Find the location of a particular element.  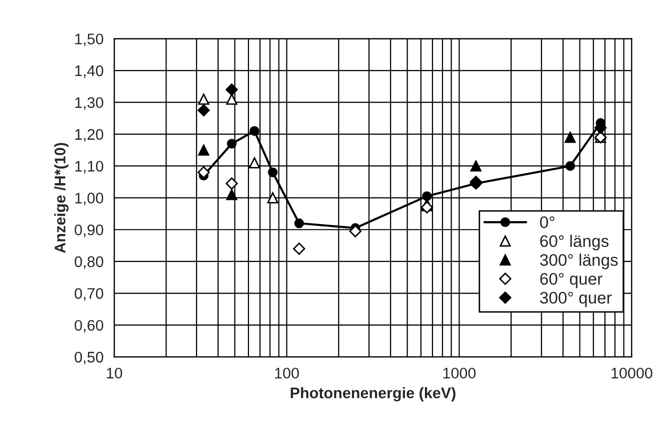

y-tick-label: 0,90 is located at coordinates (89, 231).